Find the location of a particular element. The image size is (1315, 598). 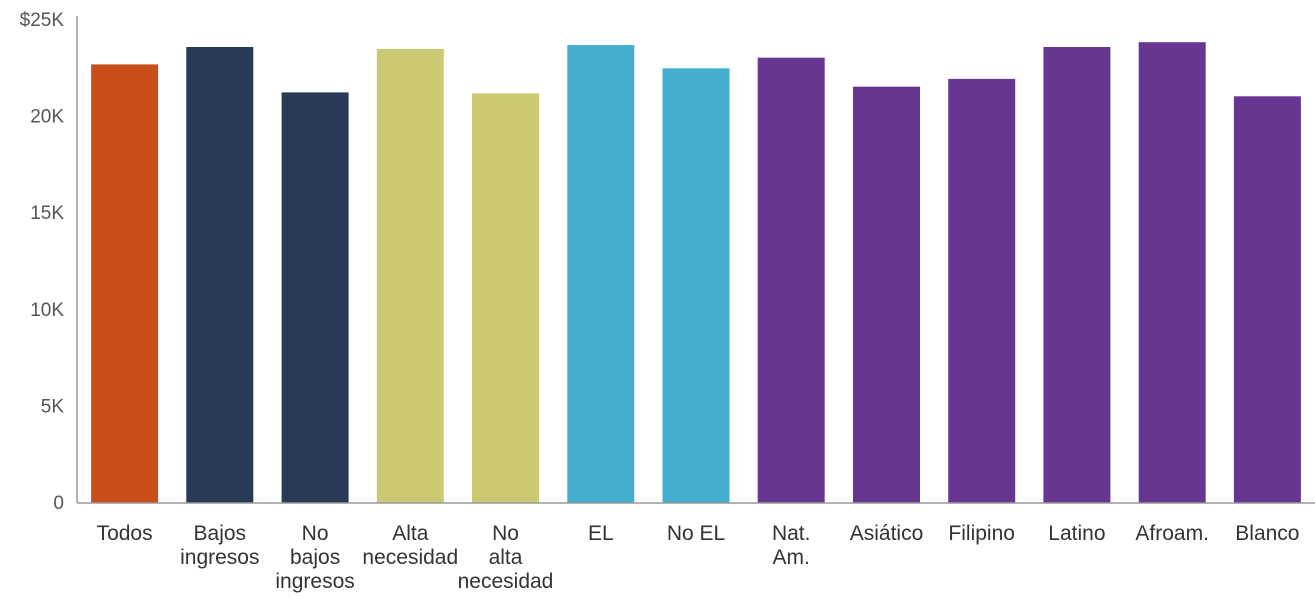

x-tick-label: Nat. Am. is located at coordinates (791, 545).